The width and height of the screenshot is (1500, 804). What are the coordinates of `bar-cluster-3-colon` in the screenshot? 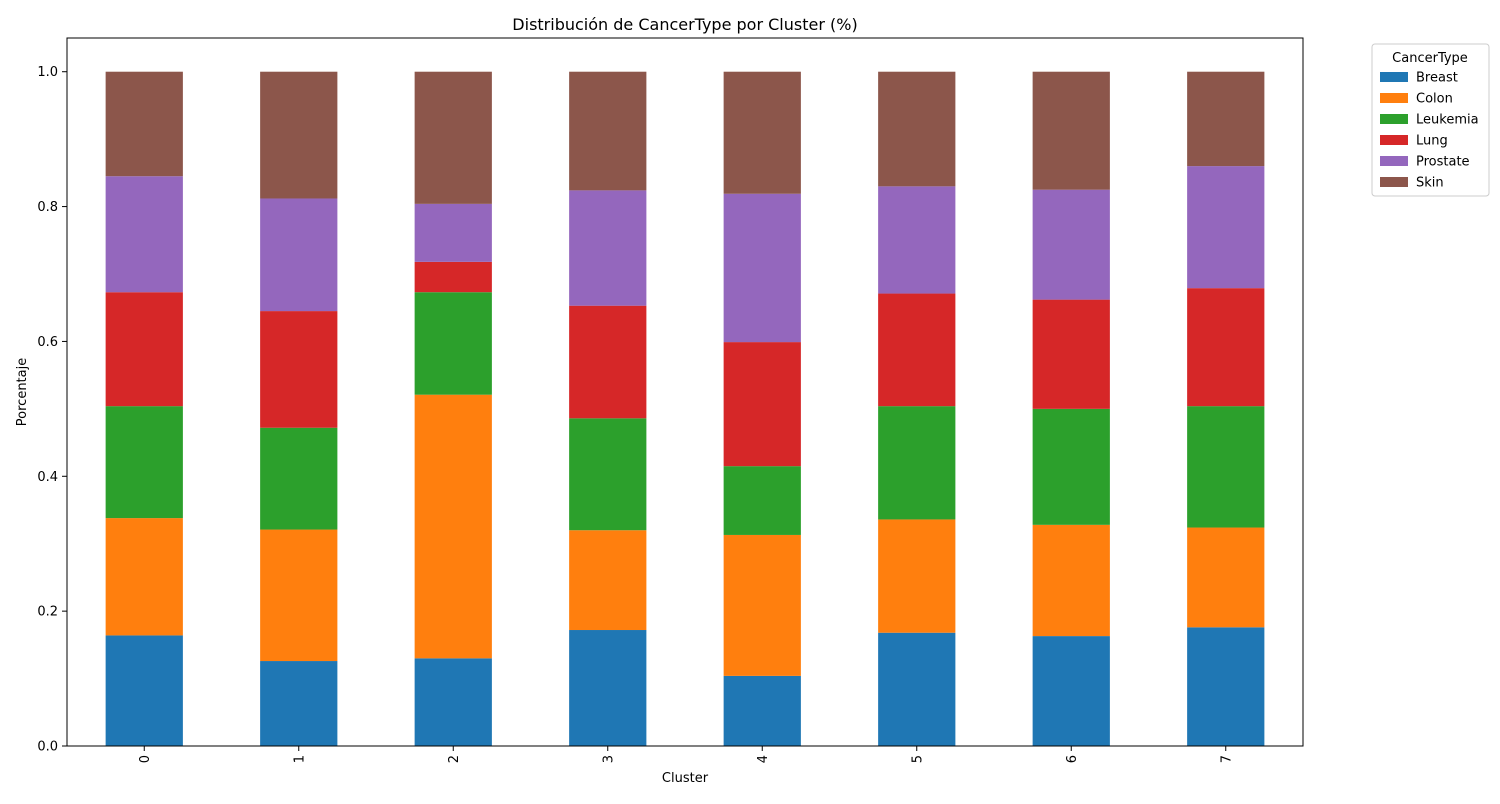 It's located at (608, 580).